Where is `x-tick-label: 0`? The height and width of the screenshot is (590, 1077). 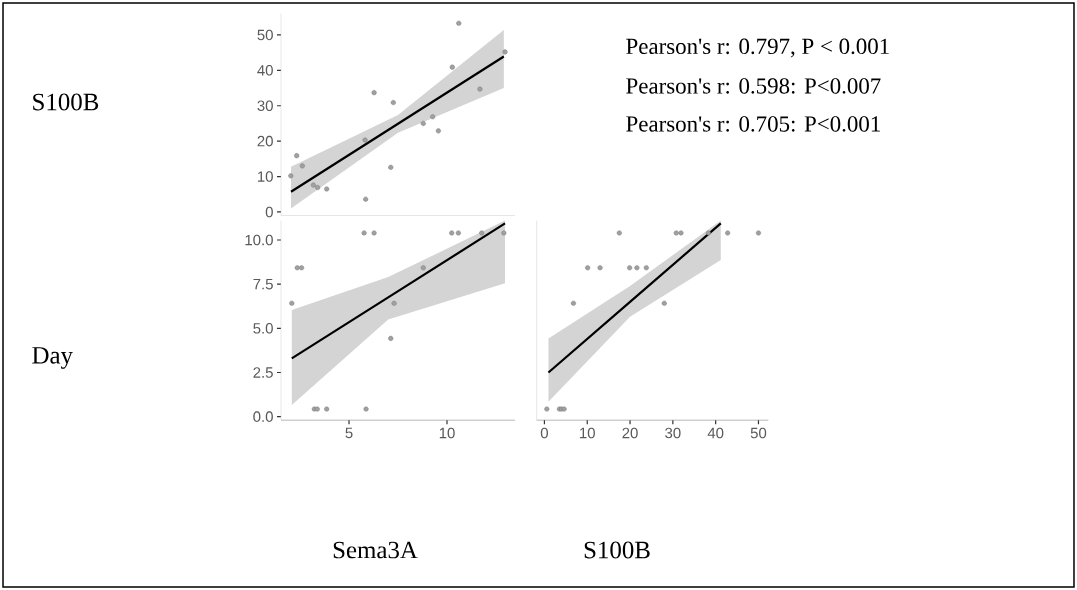 x-tick-label: 0 is located at coordinates (544, 433).